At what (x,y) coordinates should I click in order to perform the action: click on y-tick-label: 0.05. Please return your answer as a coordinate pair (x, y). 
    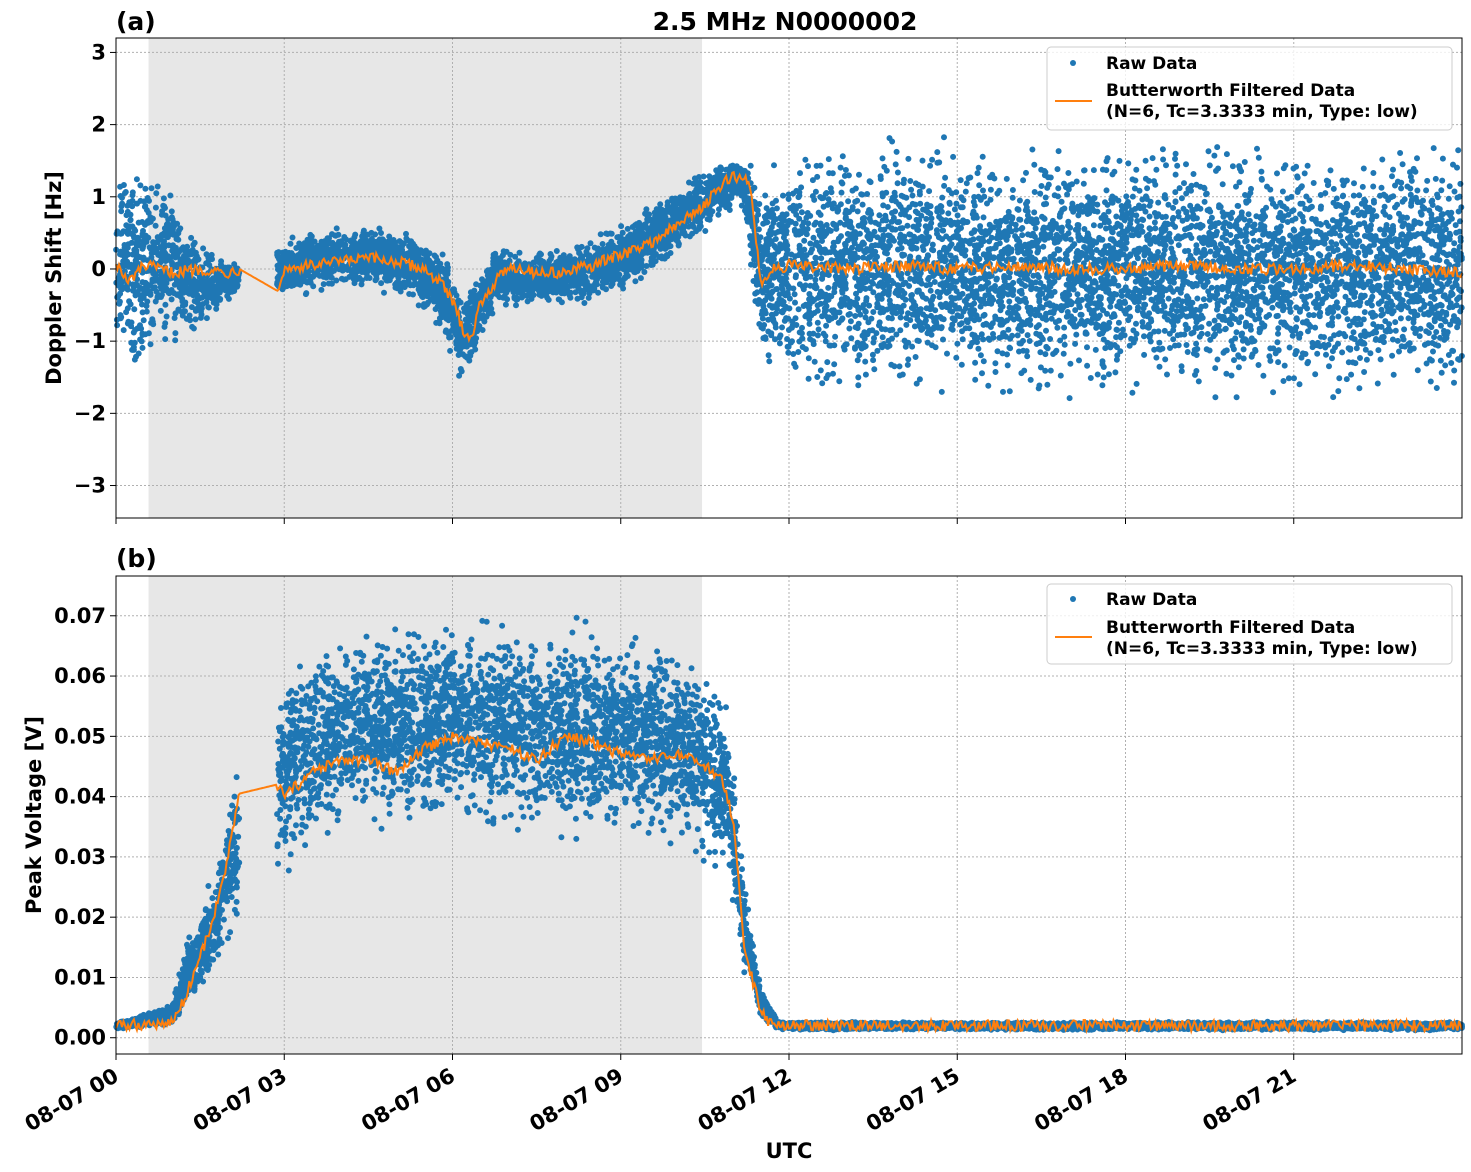
    Looking at the image, I should click on (80, 736).